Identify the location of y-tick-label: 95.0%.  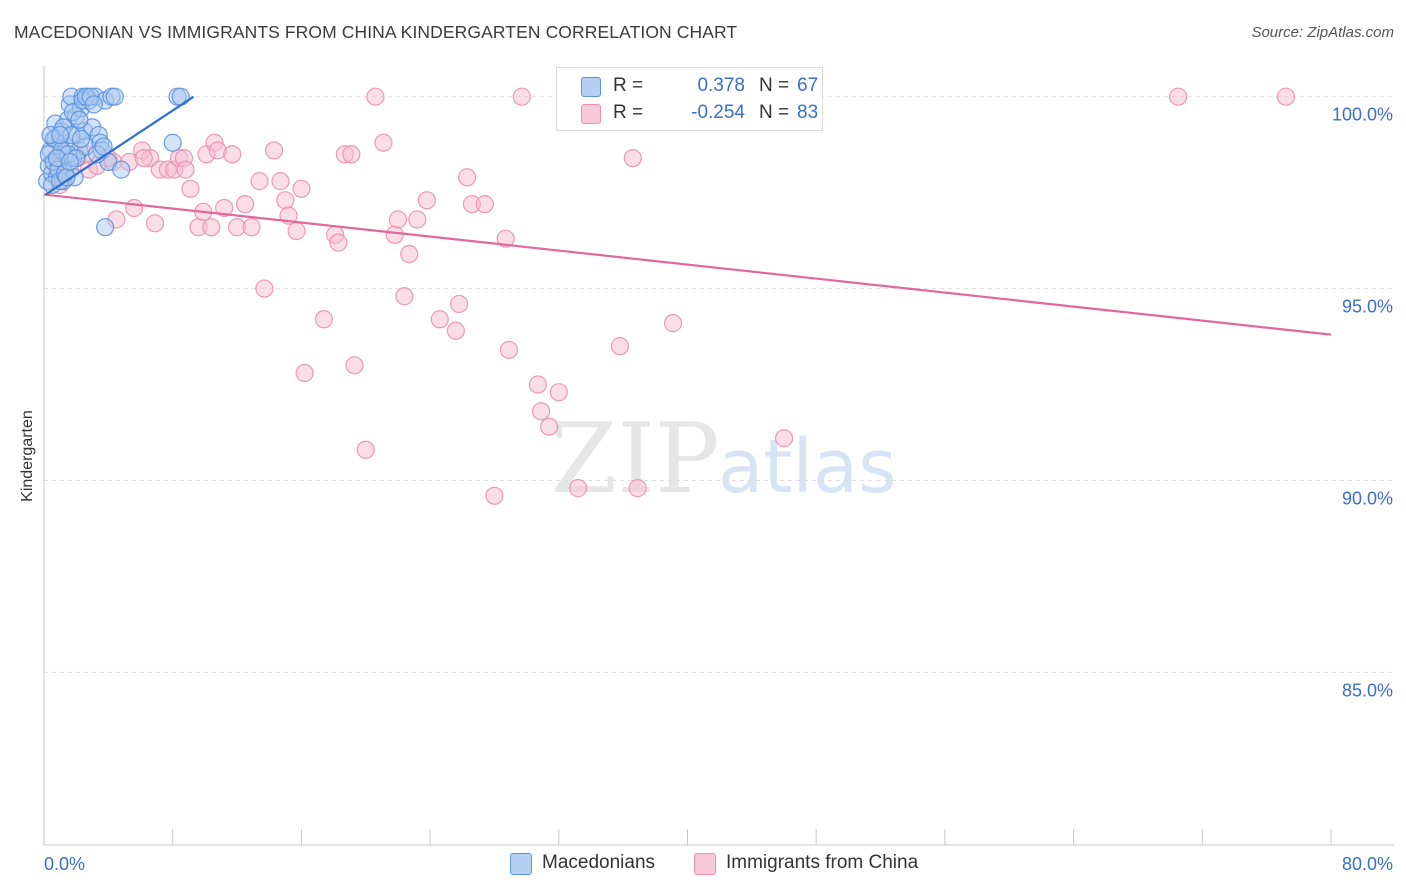
(1367, 307).